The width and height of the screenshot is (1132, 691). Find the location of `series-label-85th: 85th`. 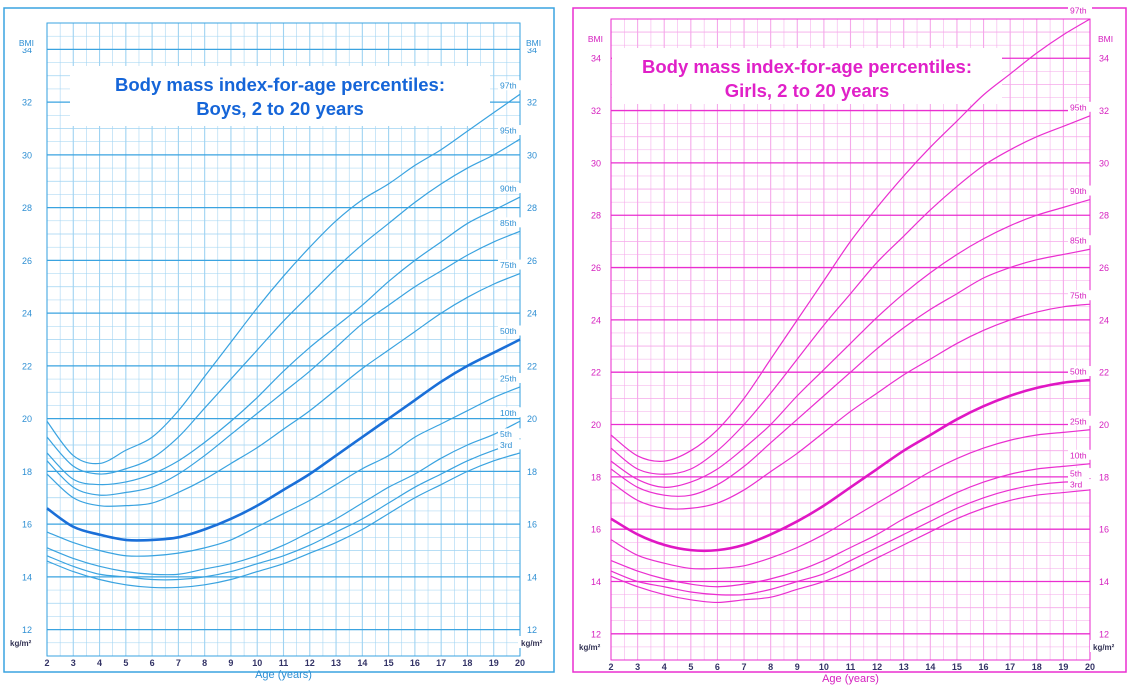

series-label-85th: 85th is located at coordinates (508, 223).